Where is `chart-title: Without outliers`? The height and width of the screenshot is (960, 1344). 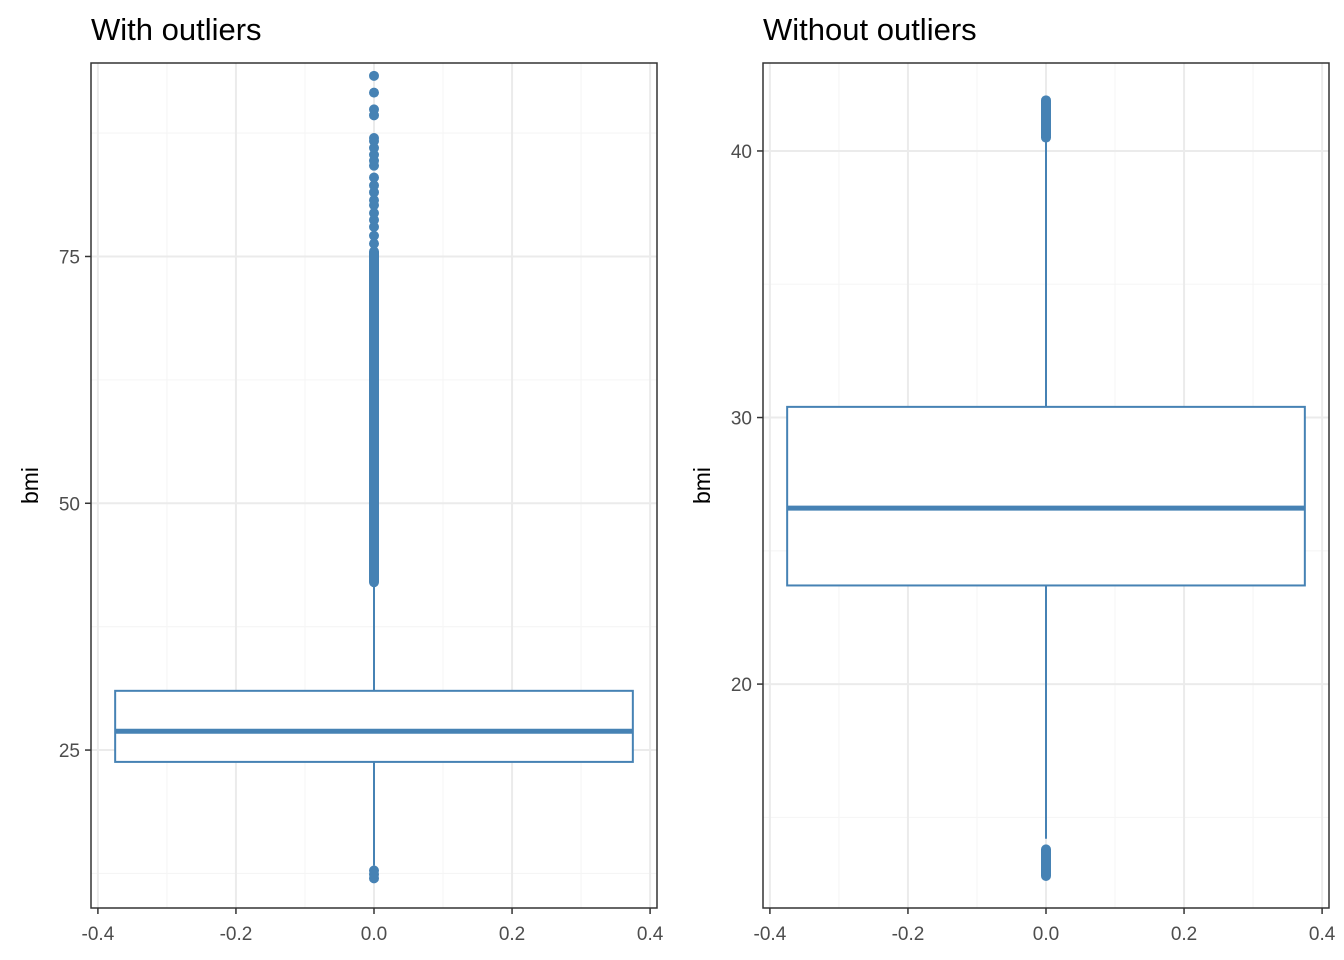
chart-title: Without outliers is located at coordinates (870, 29).